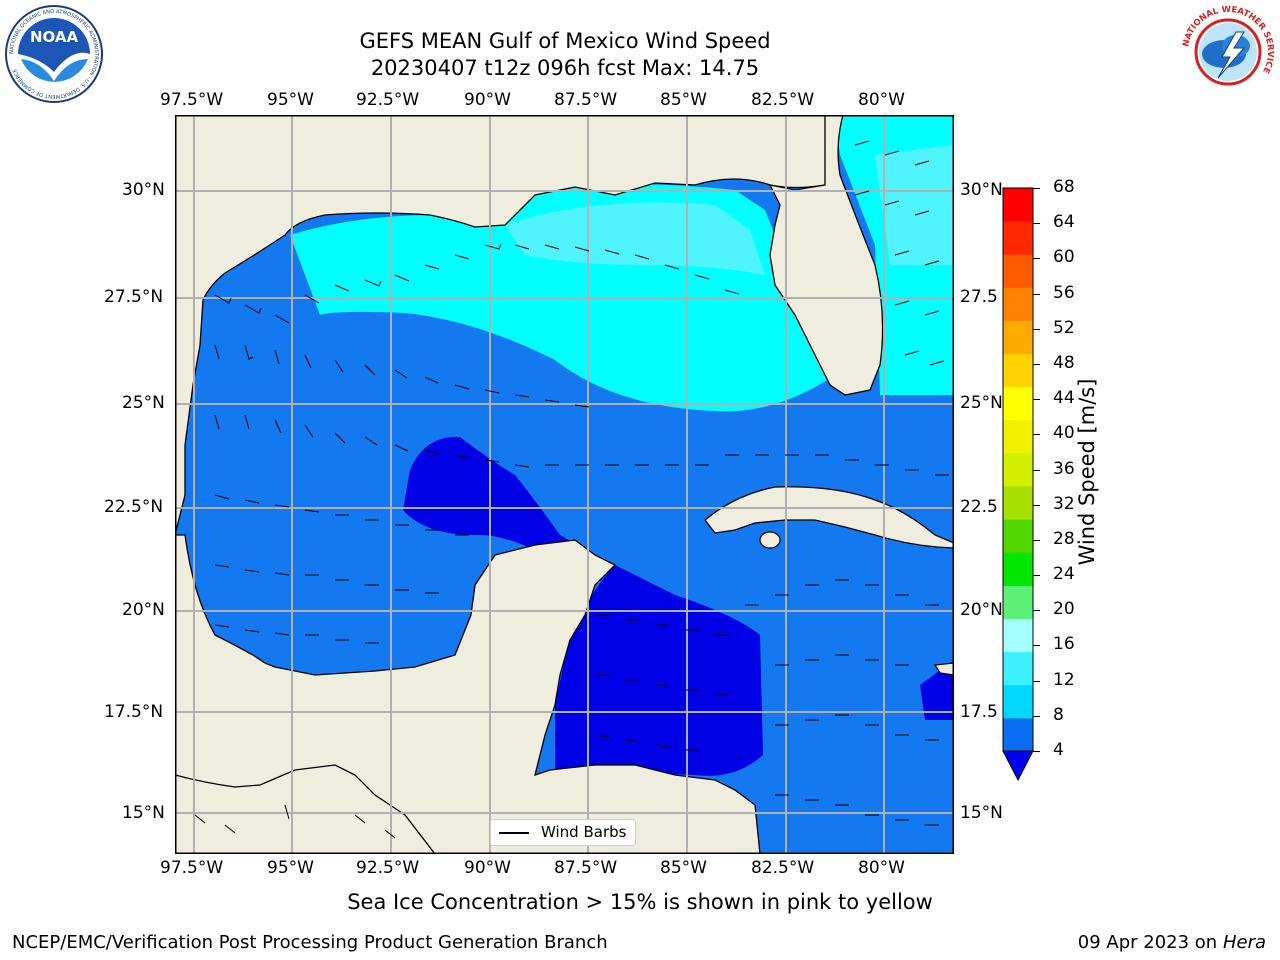  What do you see at coordinates (290, 868) in the screenshot?
I see `lon-label-bottom: 95°W` at bounding box center [290, 868].